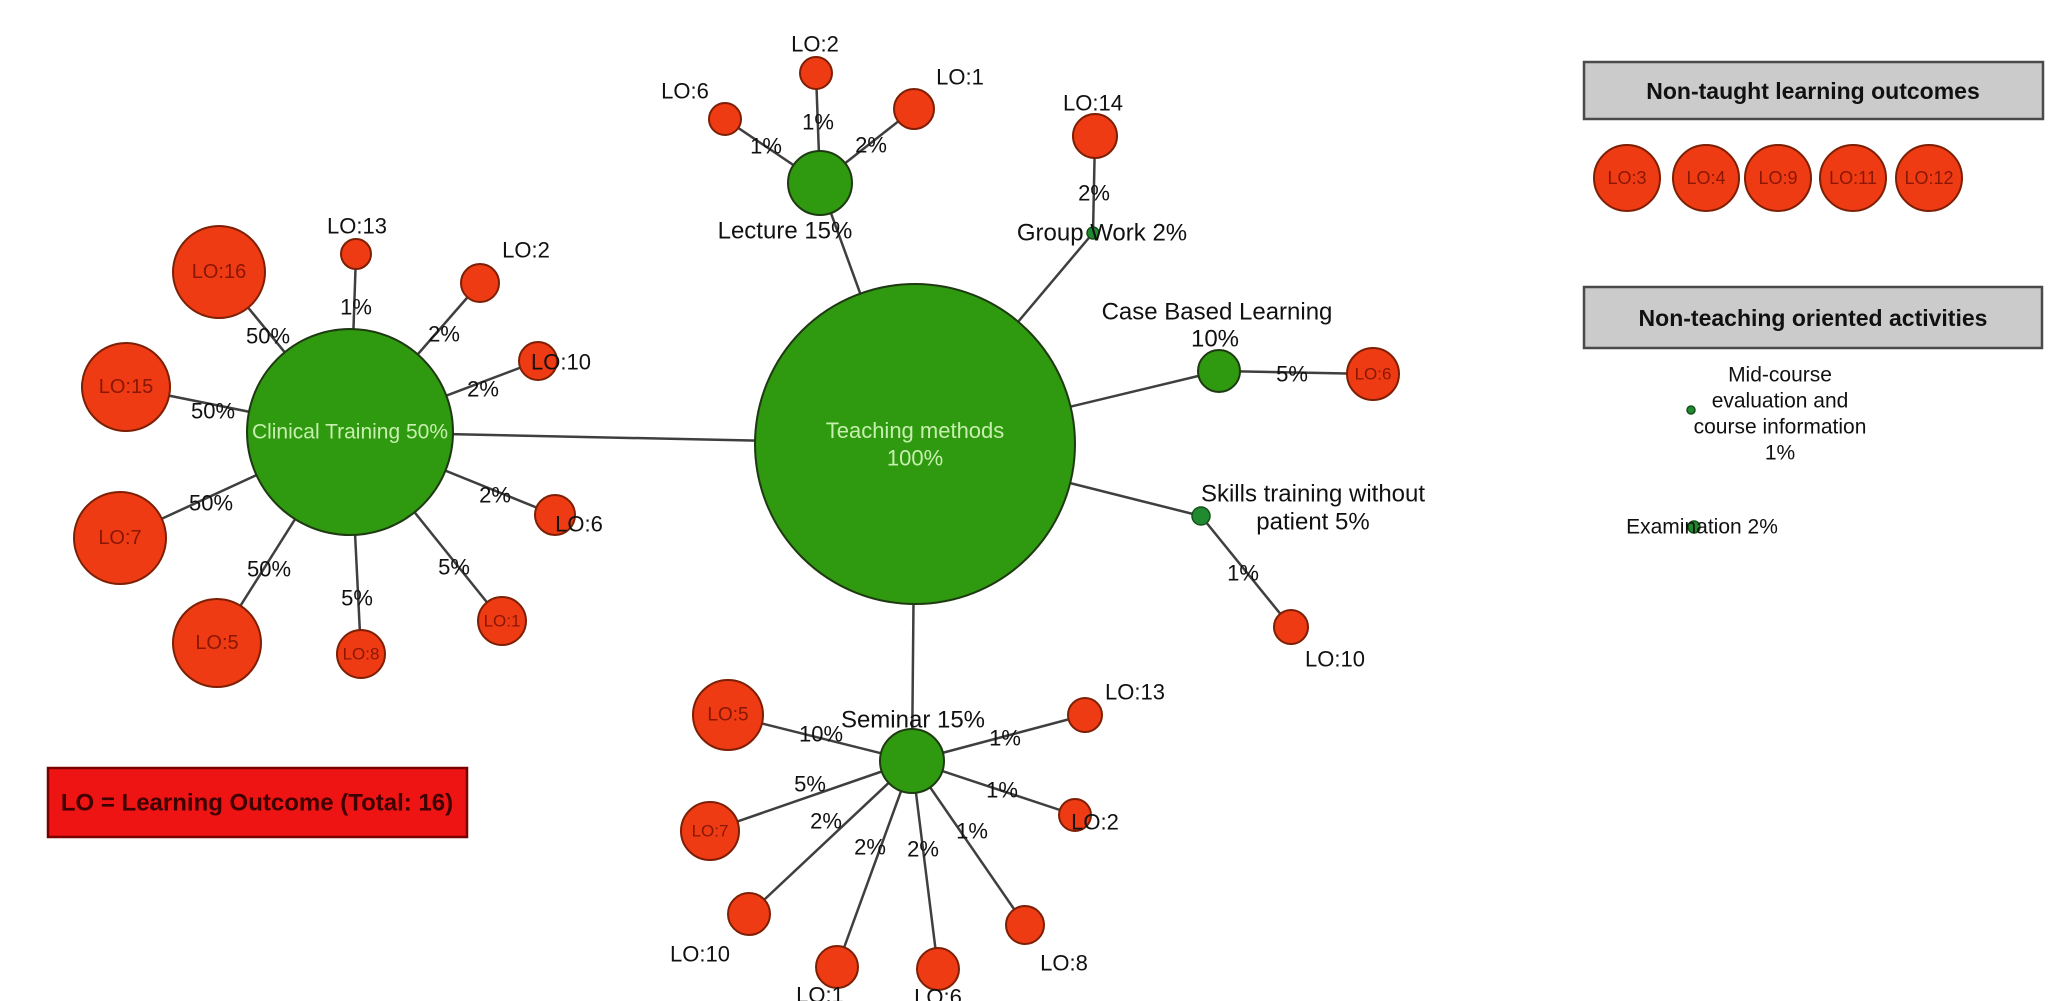 This screenshot has height=1001, width=2059. What do you see at coordinates (785, 231) in the screenshot?
I see `diagram-label: Lecture 15%` at bounding box center [785, 231].